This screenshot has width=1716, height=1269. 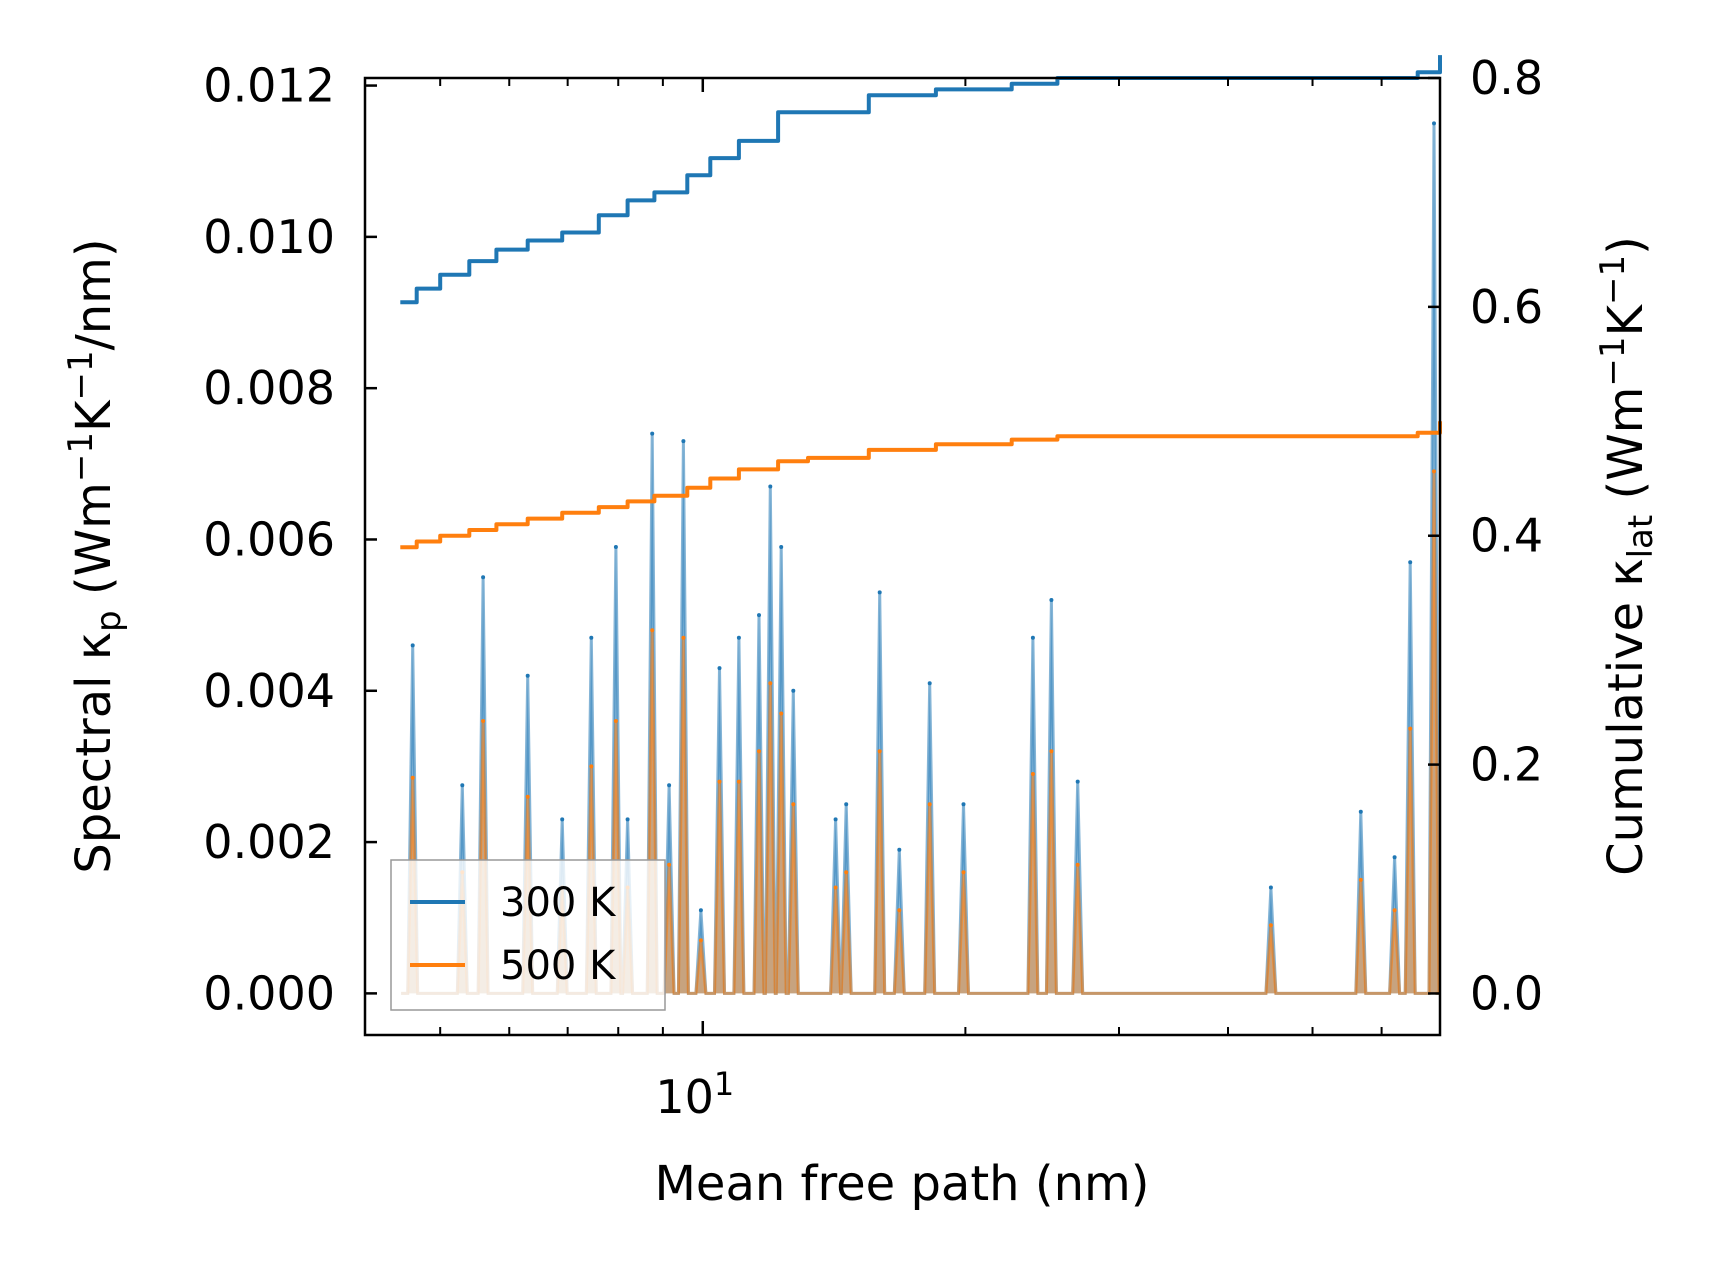 I want to click on y-axis-left-title: Spectral κp (Wm−1K−1/nm), so click(x=95, y=555).